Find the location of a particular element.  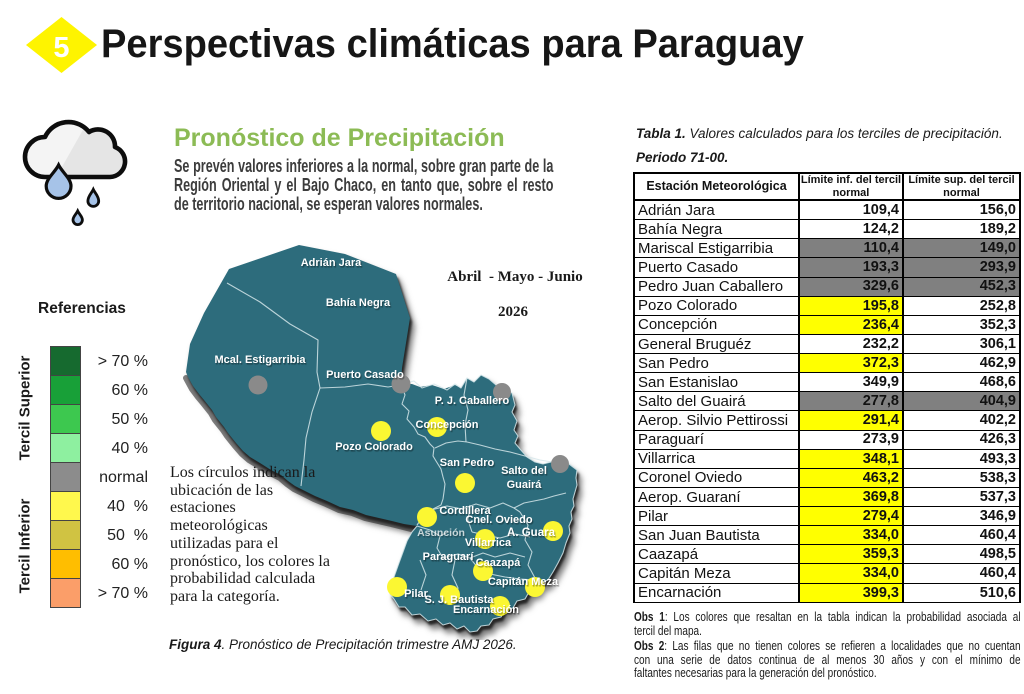

svg-text: San Pedro is located at coordinates (467, 463).